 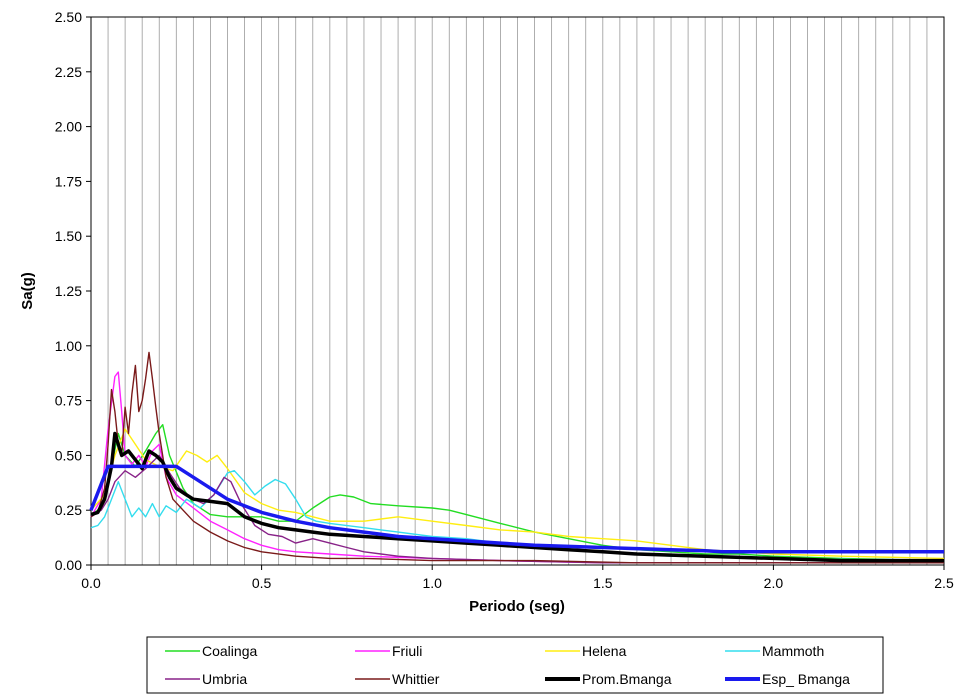 I want to click on legend-label-friuli: Friuli, so click(x=407, y=651).